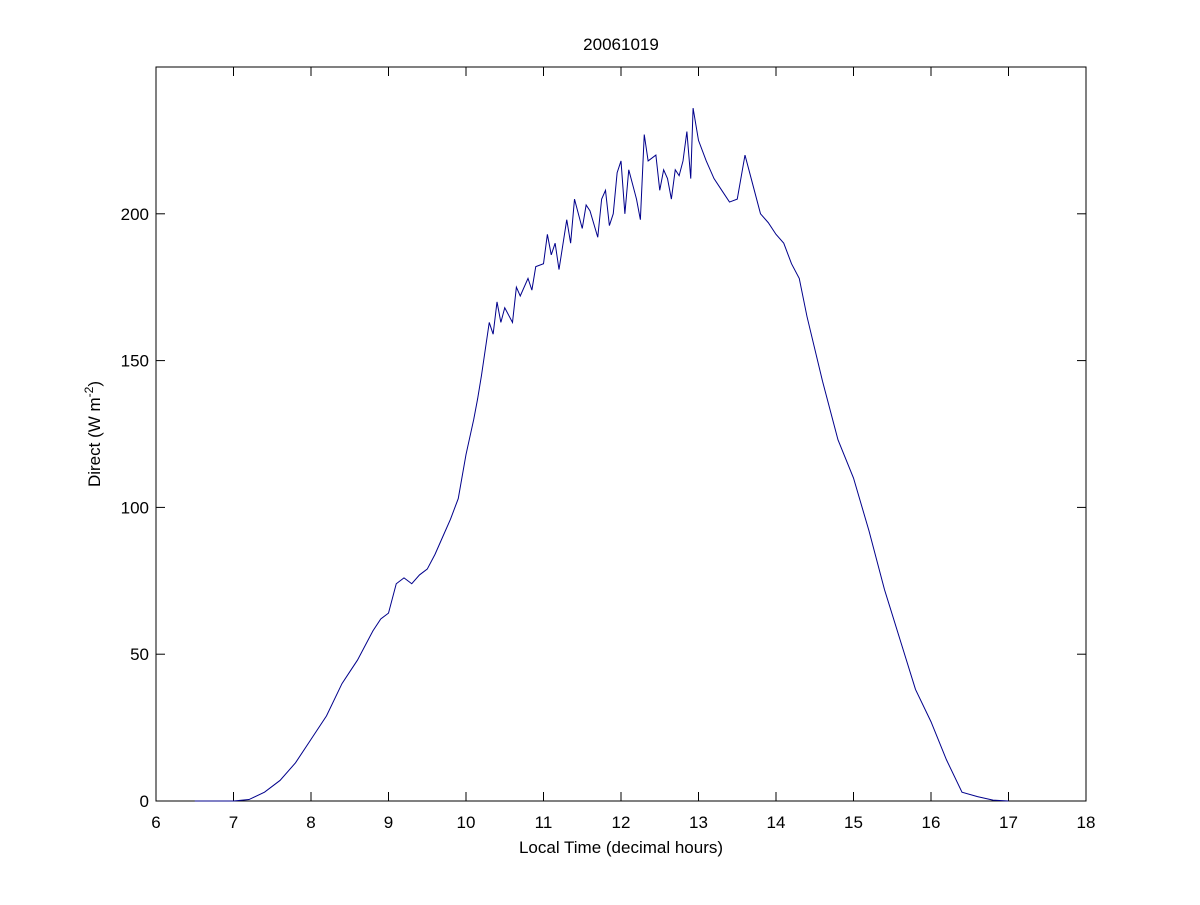 Image resolution: width=1200 pixels, height=905 pixels. What do you see at coordinates (135, 507) in the screenshot?
I see `y-tick-label: 100` at bounding box center [135, 507].